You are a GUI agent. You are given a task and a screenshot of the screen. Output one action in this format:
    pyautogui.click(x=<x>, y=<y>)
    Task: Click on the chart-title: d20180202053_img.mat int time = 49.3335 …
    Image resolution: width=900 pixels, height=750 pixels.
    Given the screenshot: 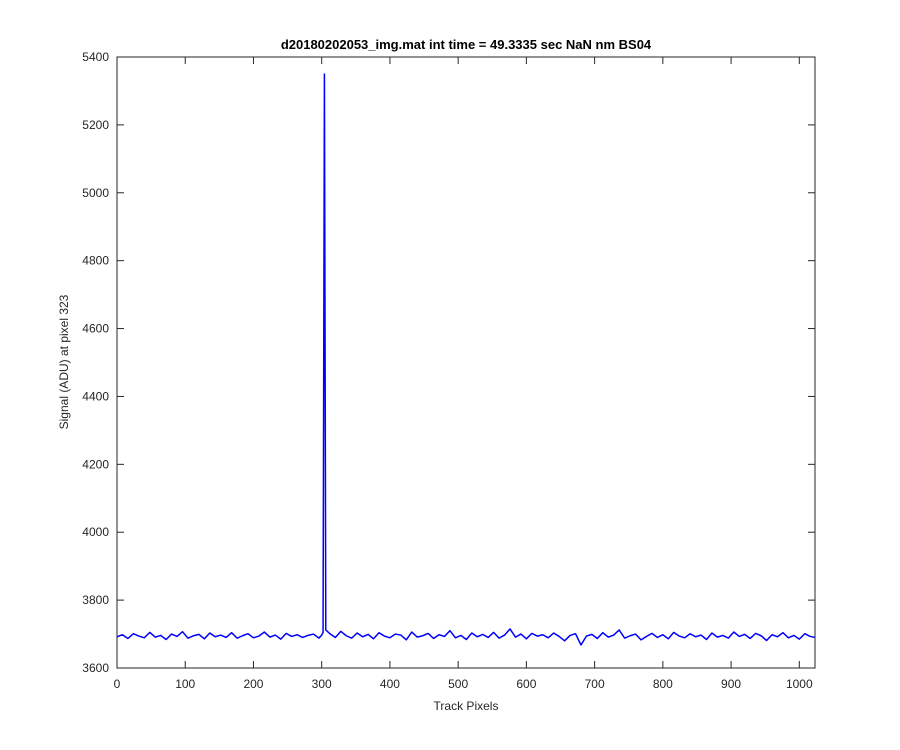 What is the action you would take?
    pyautogui.click(x=466, y=44)
    